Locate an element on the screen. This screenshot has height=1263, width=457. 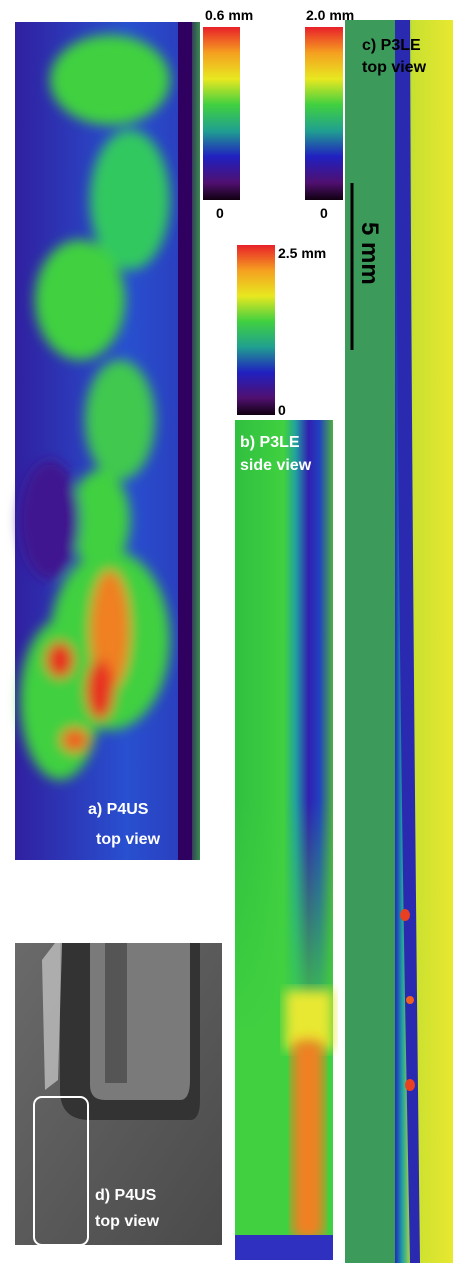
panel-label: c) P3LE is located at coordinates (391, 45).